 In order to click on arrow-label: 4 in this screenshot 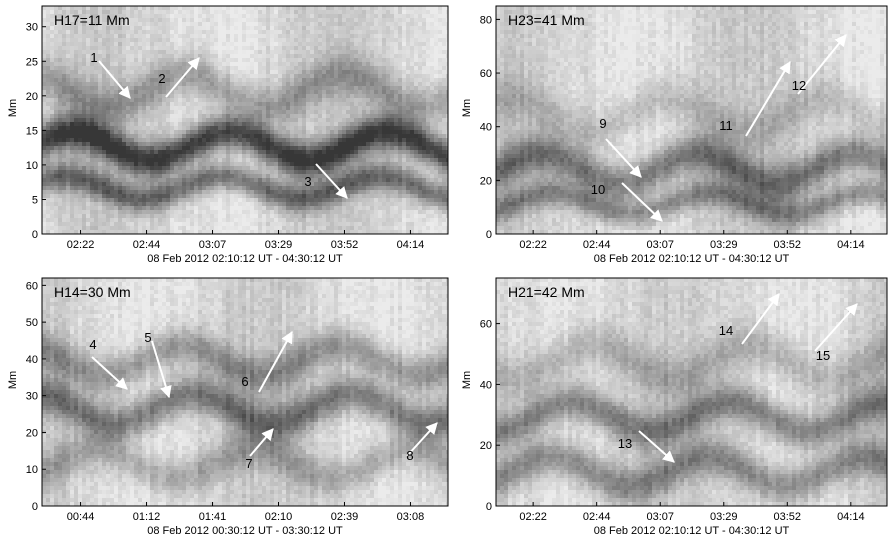, I will do `click(92, 344)`.